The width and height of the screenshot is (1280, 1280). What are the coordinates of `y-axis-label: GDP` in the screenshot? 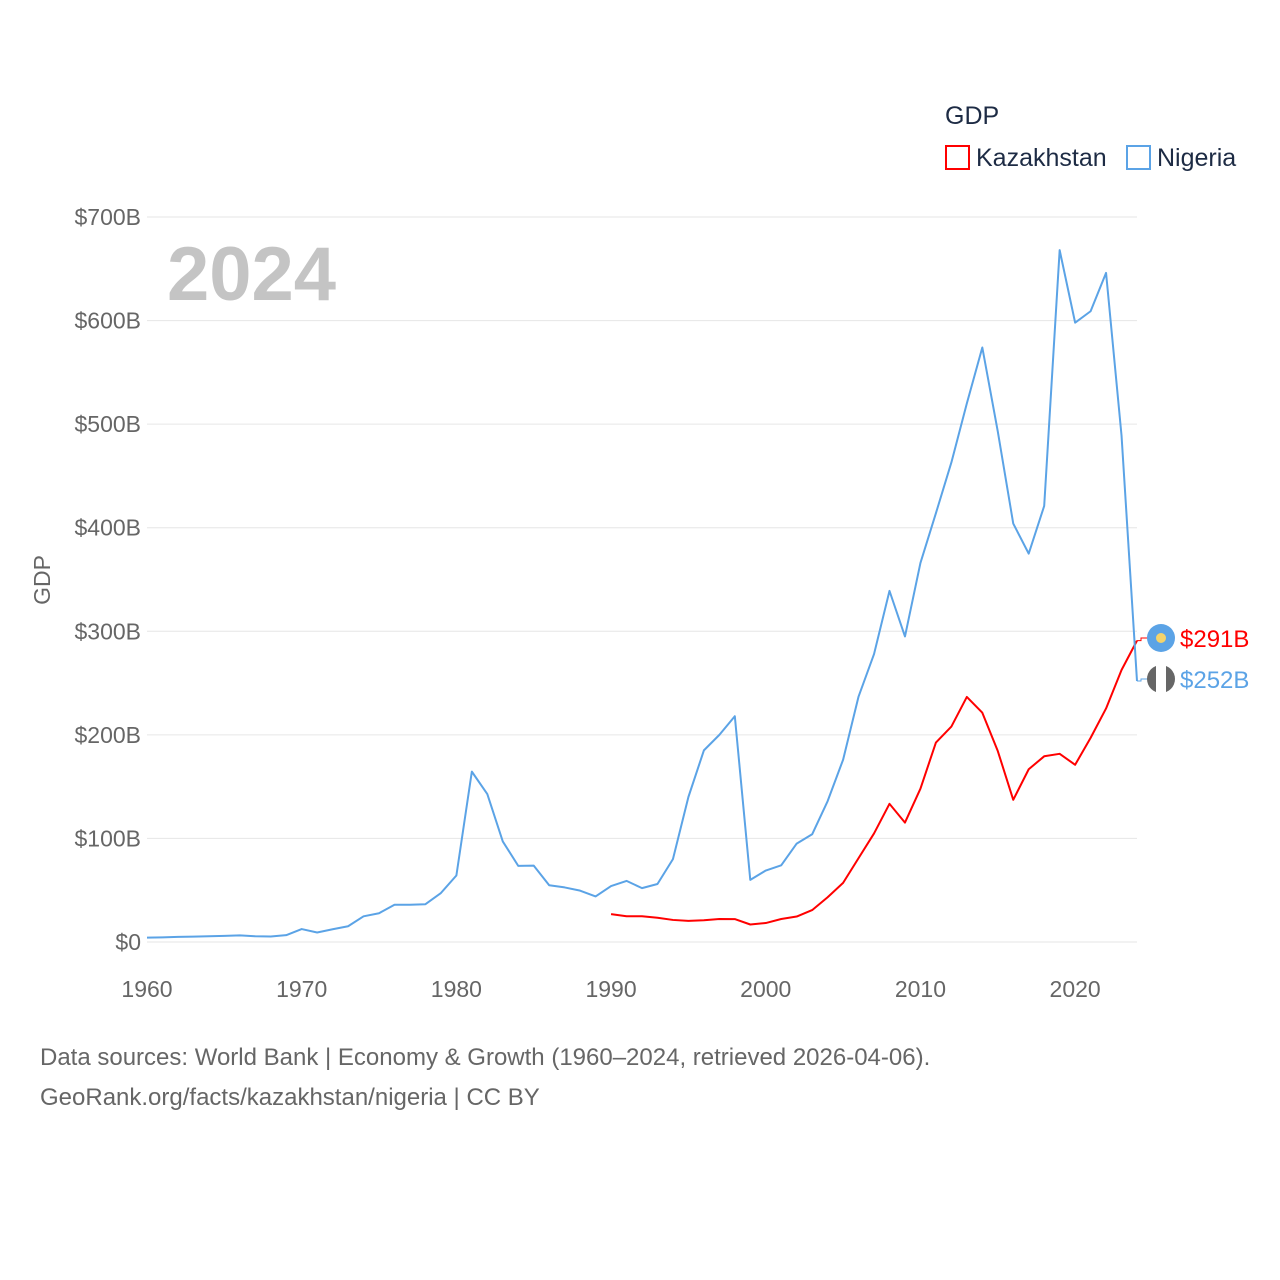 It's located at (42, 580).